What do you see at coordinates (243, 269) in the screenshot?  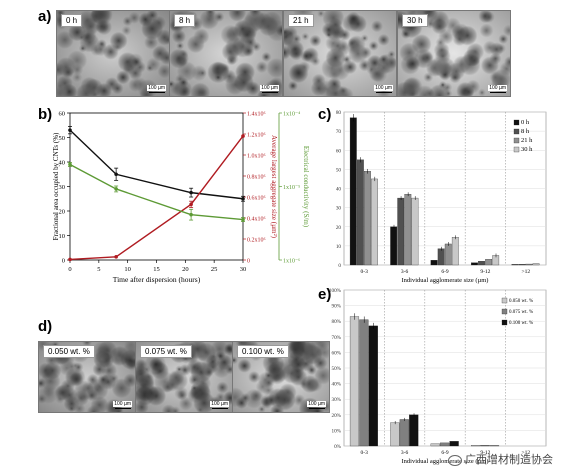 I see `x-tick-label: 30` at bounding box center [243, 269].